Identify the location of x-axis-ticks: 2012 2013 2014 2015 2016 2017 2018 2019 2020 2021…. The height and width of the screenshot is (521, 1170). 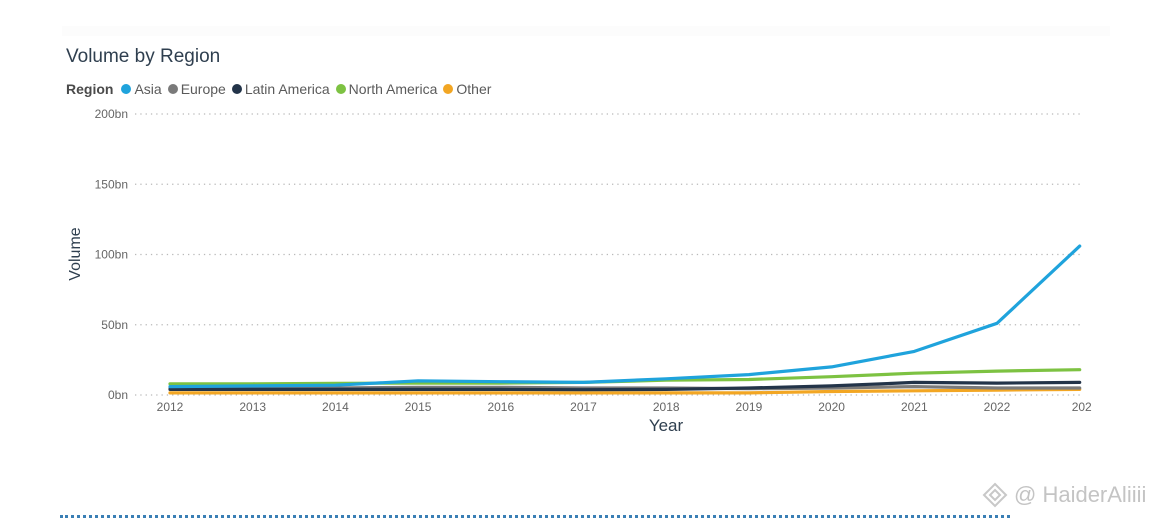
(624, 407).